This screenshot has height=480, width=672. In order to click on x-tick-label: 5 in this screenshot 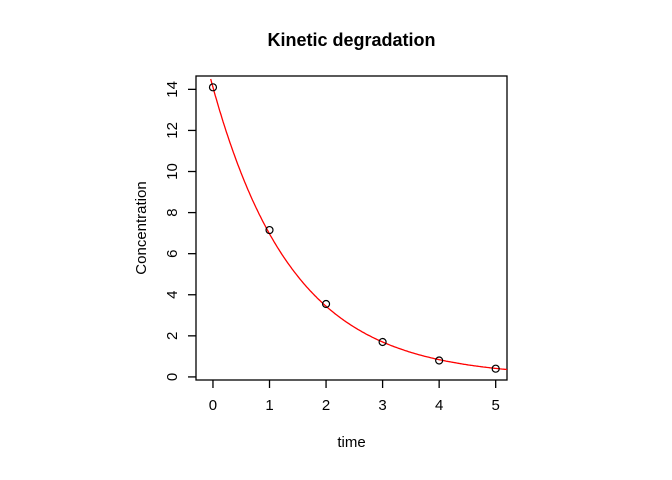, I will do `click(496, 405)`.